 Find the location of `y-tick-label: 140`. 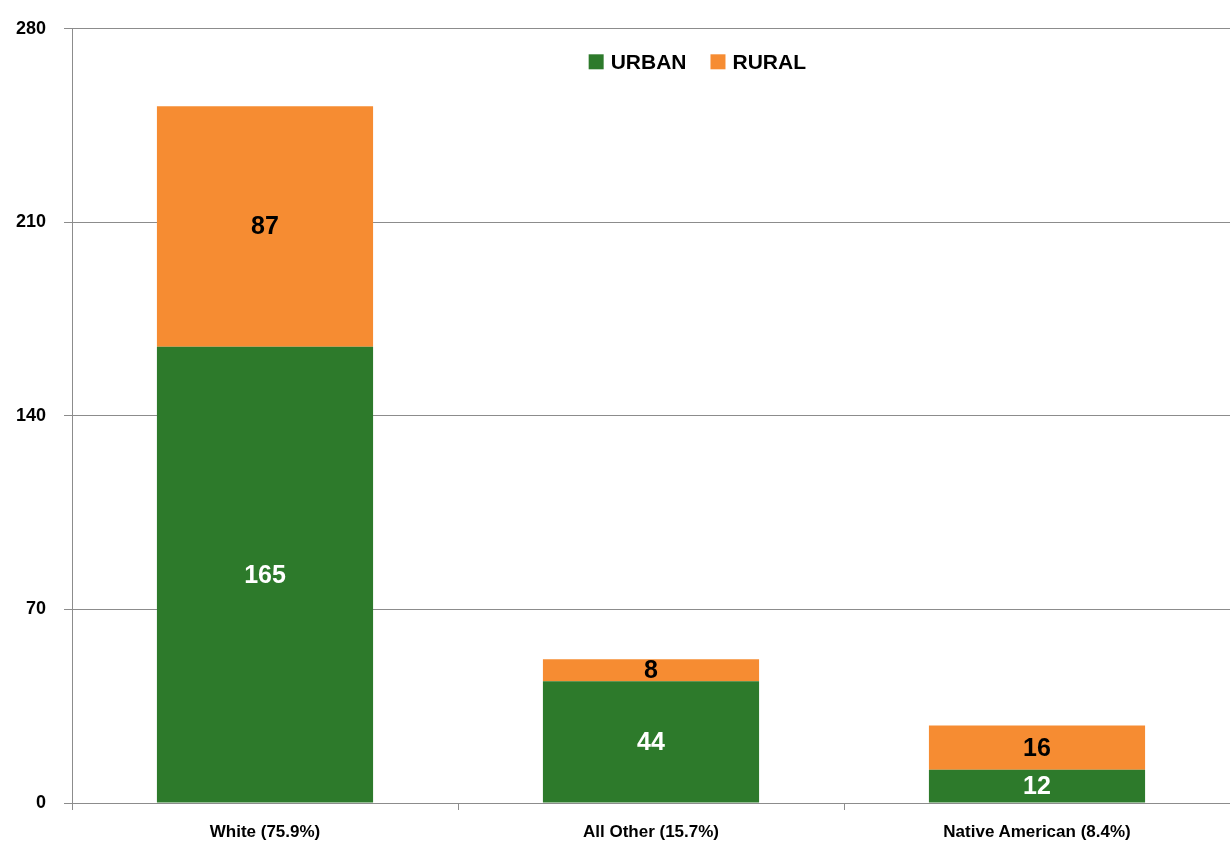

y-tick-label: 140 is located at coordinates (30, 414).